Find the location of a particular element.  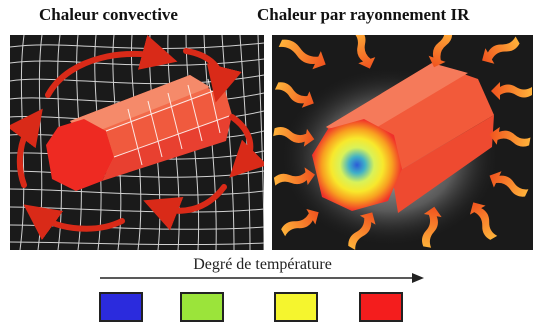

temperature-scale: Degré de température is located at coordinates (262, 269).